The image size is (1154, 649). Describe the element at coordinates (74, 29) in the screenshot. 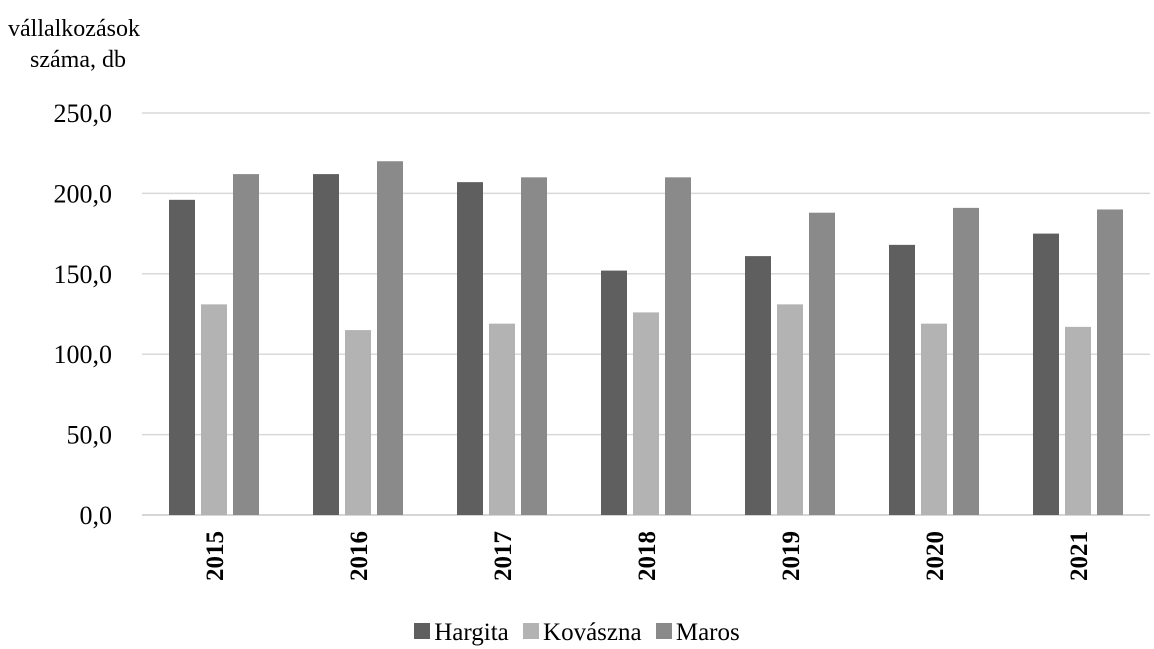

I see `y-axis-title-line-1: vállalkozások` at that location.